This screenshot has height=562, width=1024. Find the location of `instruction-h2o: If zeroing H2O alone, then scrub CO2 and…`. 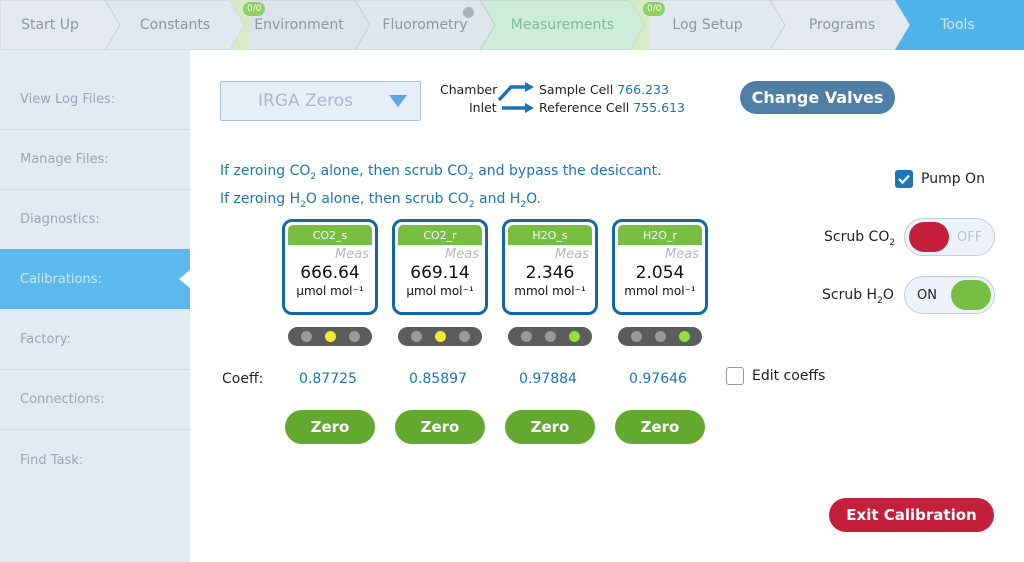

instruction-h2o: If zeroing H2O alone, then scrub CO2 and… is located at coordinates (380, 200).